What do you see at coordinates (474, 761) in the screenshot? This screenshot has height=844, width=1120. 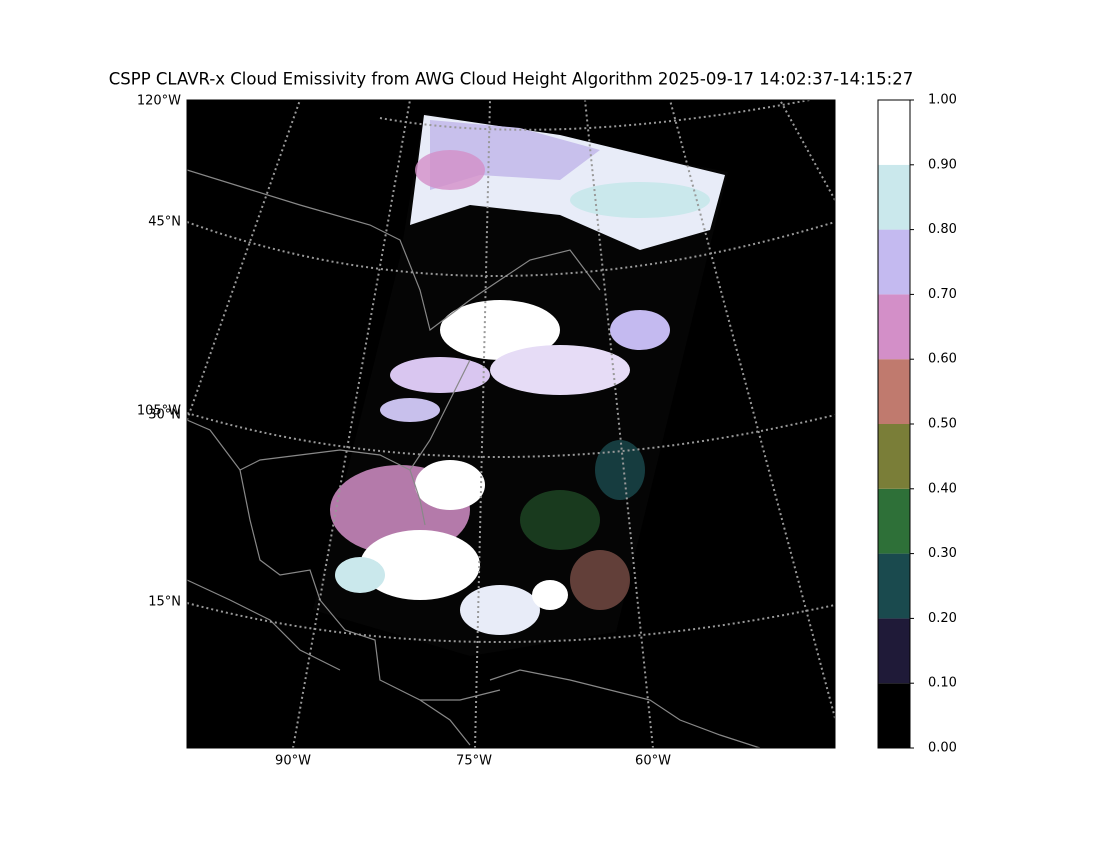 I see `lon-label: 75°W` at bounding box center [474, 761].